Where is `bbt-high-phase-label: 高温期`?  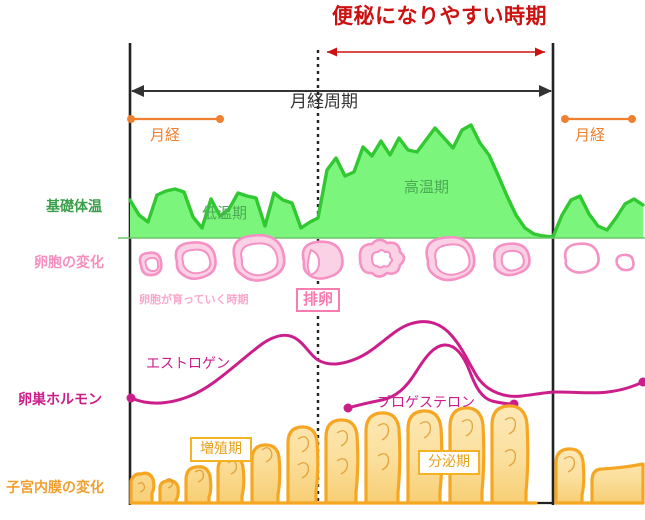
bbt-high-phase-label: 高温期 is located at coordinates (427, 187).